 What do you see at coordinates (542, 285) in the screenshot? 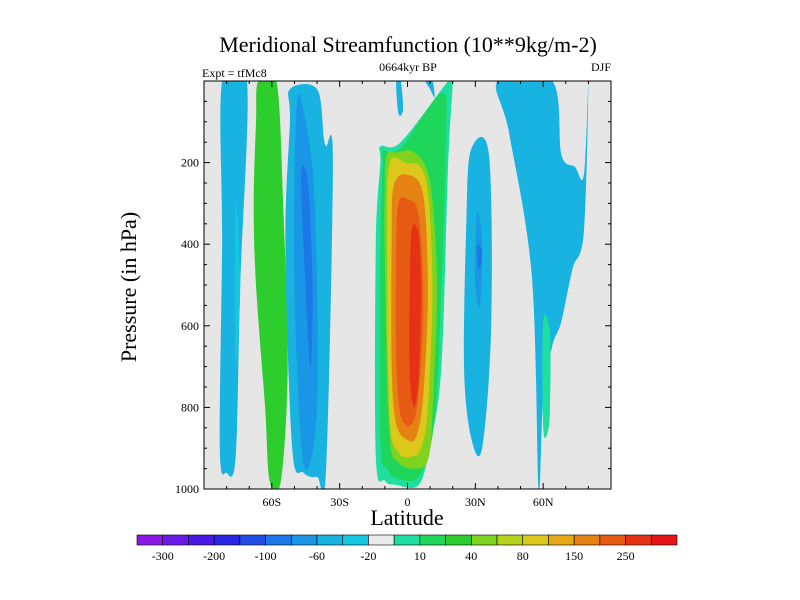
I see `contour-cell-nh-right` at bounding box center [542, 285].